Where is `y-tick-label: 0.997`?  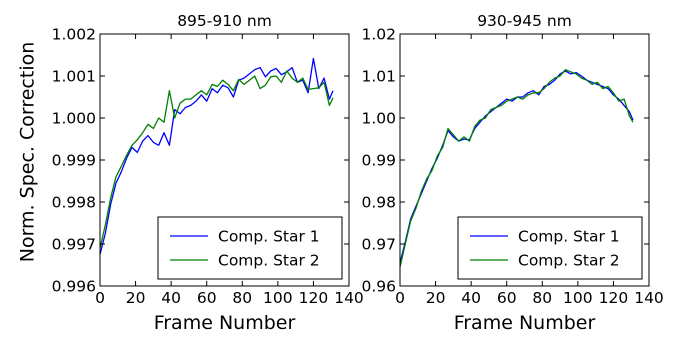
y-tick-label: 0.997 is located at coordinates (74, 245).